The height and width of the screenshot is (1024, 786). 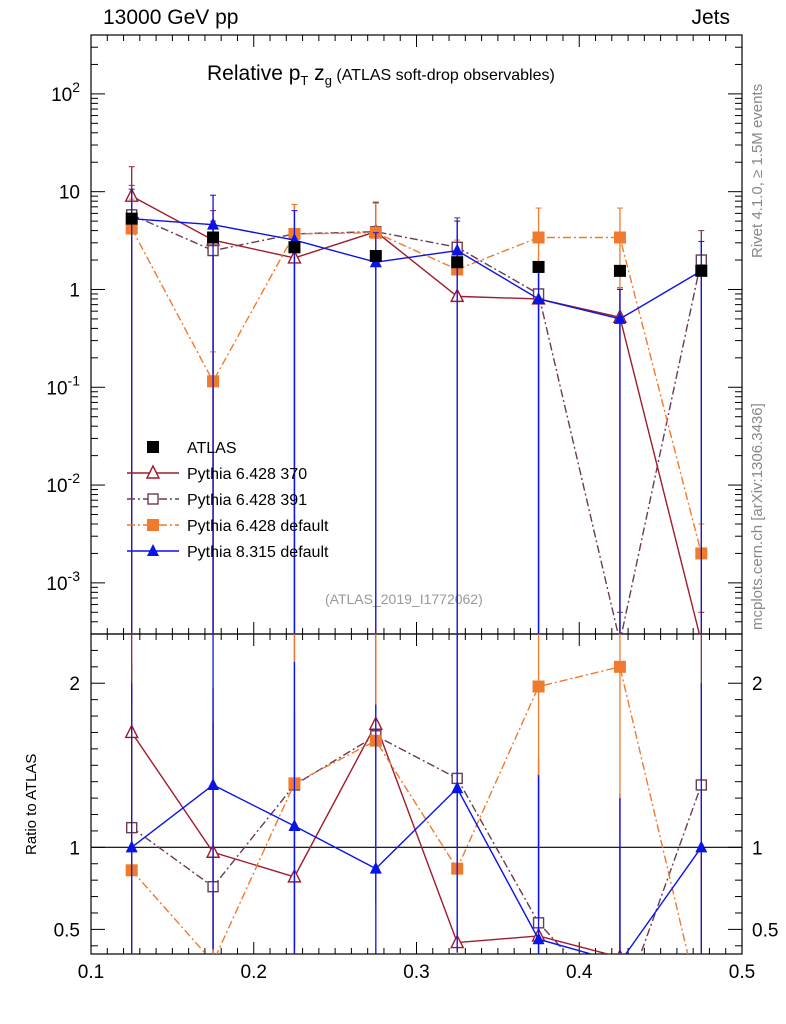 I want to click on analysis-reference: (ATLAS_2019_I1772062), so click(x=404, y=599).